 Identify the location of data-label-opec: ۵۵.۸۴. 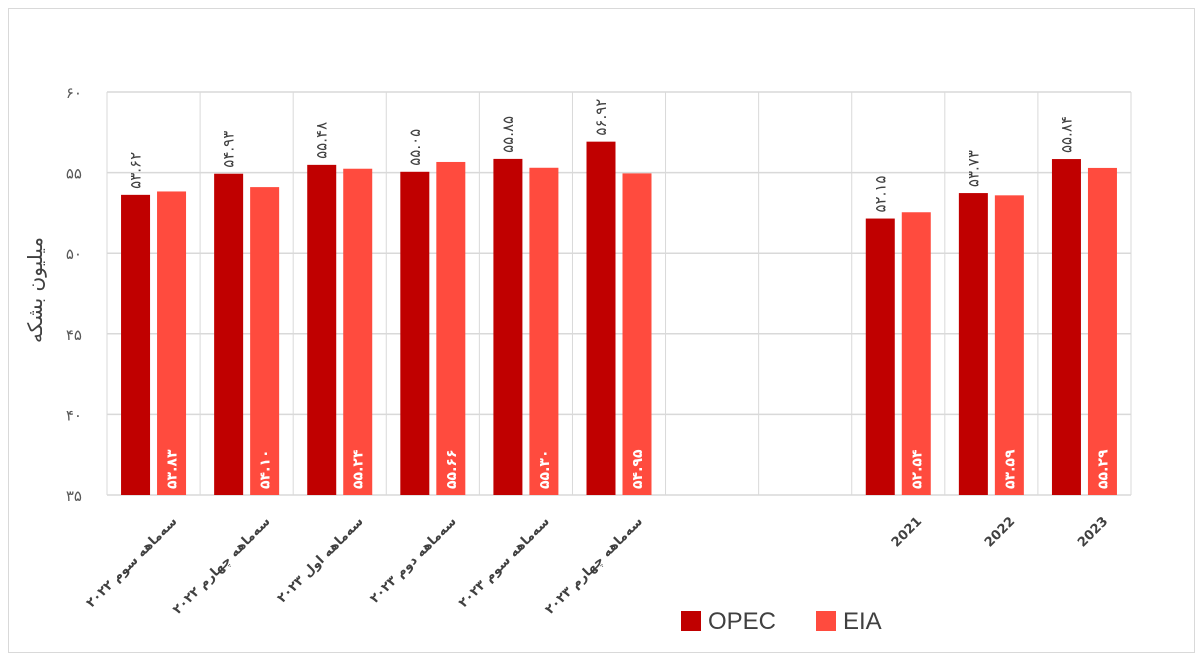
(1066, 134).